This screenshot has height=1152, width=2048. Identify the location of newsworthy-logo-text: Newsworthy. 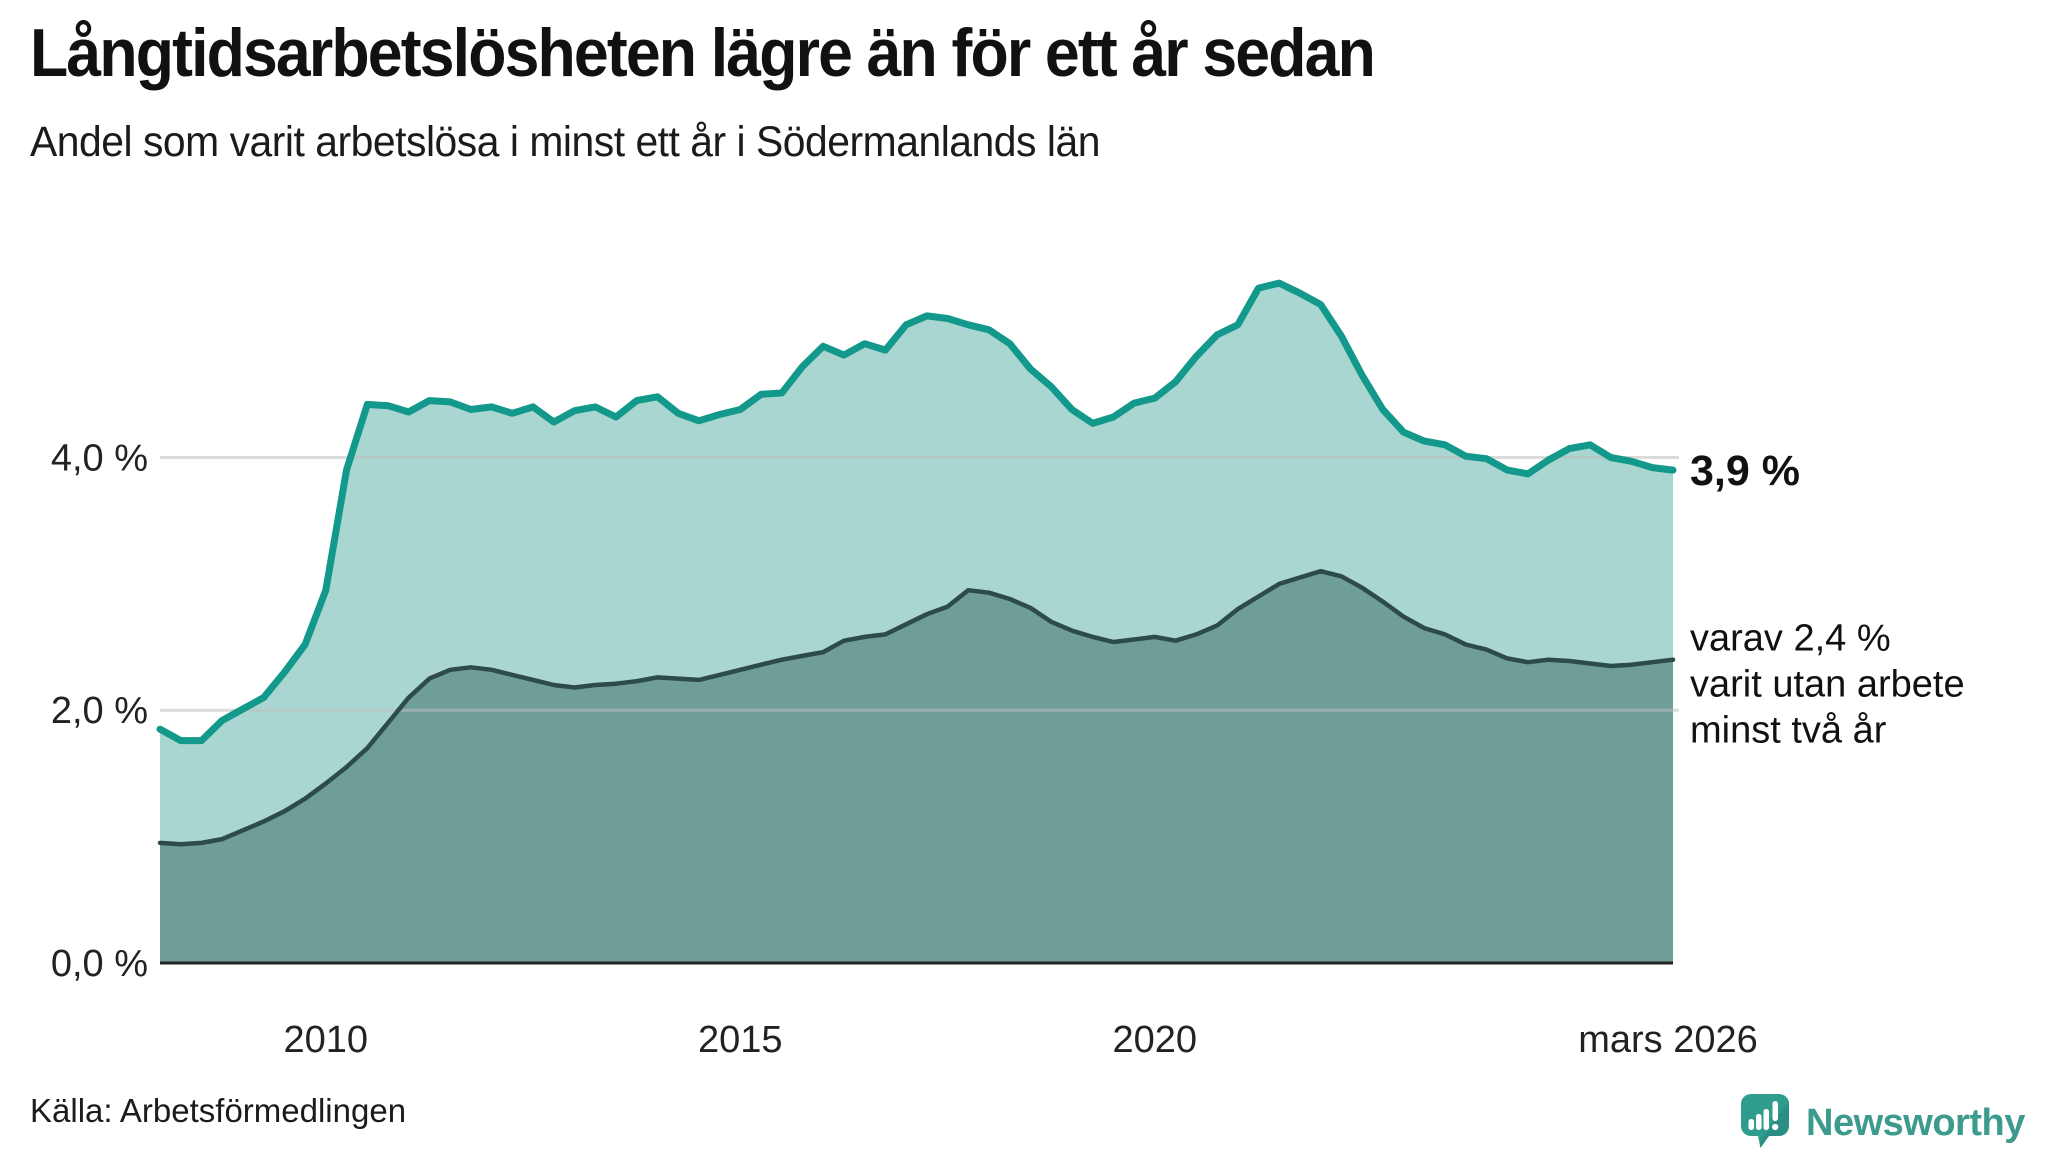
(1915, 1123).